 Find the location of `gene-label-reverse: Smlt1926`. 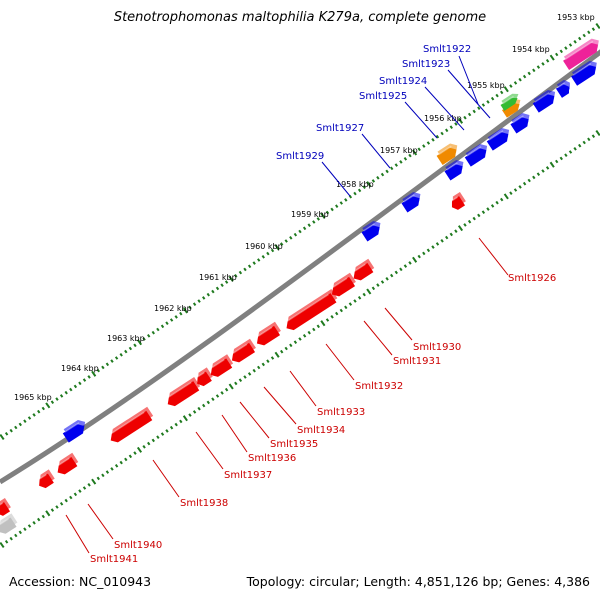

gene-label-reverse: Smlt1926 is located at coordinates (532, 278).